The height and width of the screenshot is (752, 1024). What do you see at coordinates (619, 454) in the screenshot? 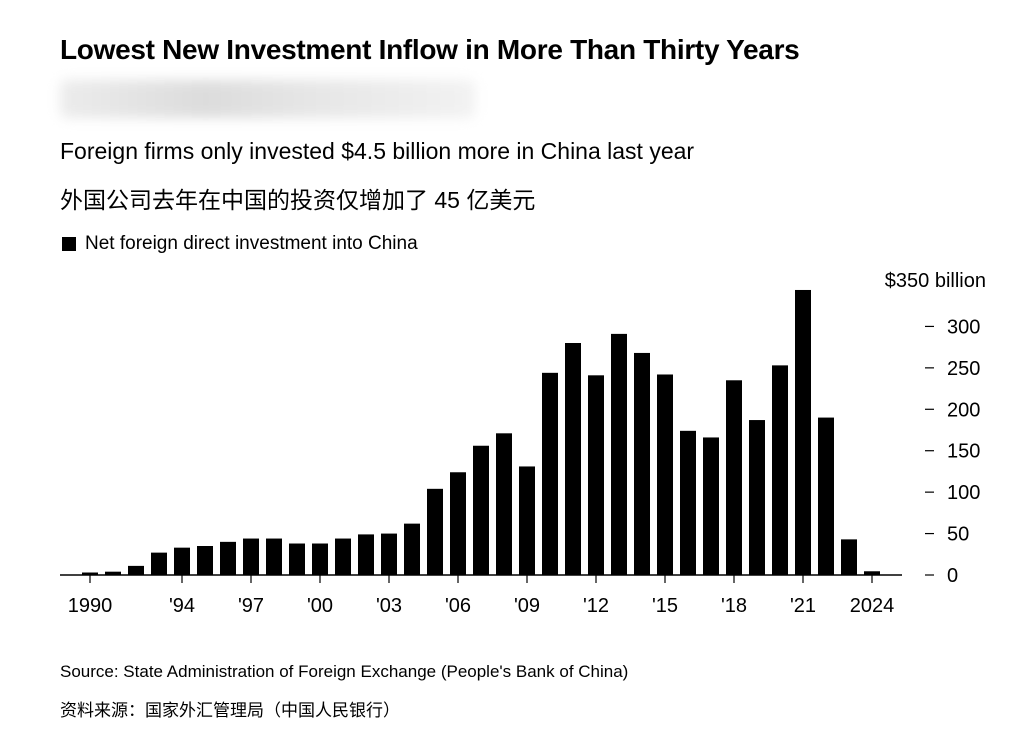
I see `bar-2013` at bounding box center [619, 454].